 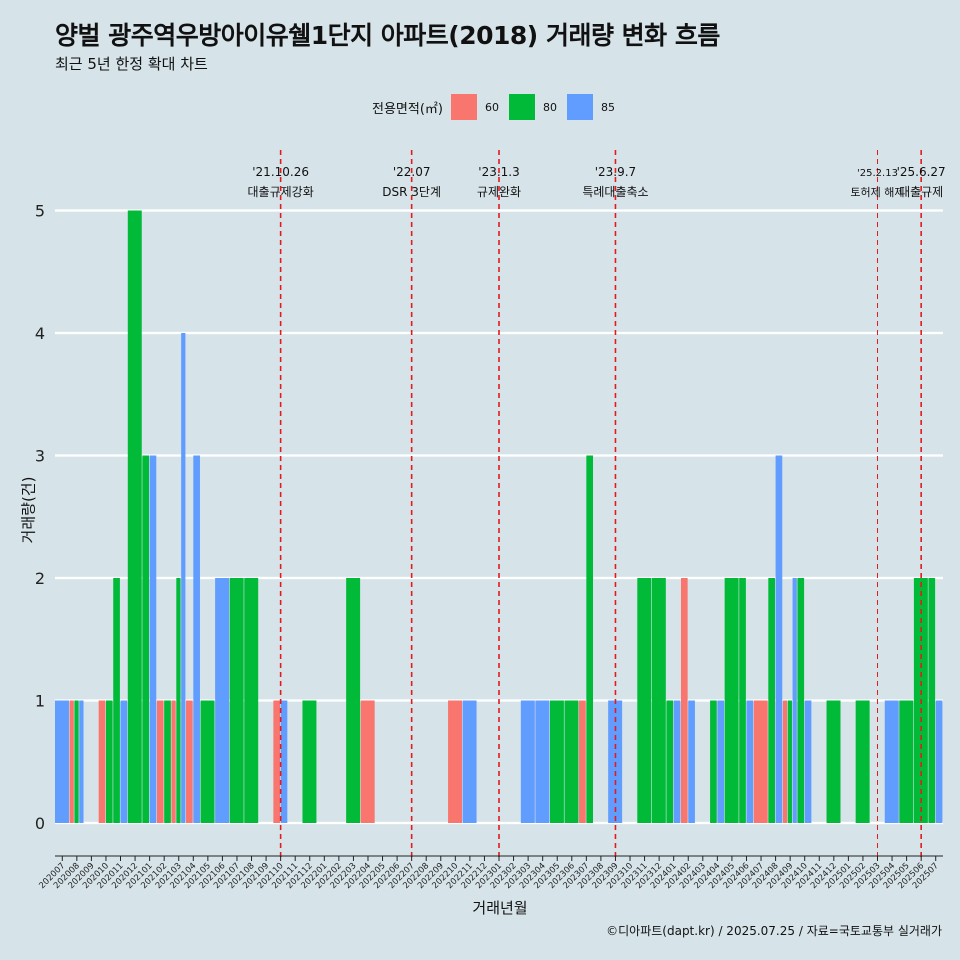 What do you see at coordinates (387, 35) in the screenshot?
I see `chart-title: 양벌 광주역우방아이유쉘1단지 아파트(2018) 거래량 변화 흐름` at bounding box center [387, 35].